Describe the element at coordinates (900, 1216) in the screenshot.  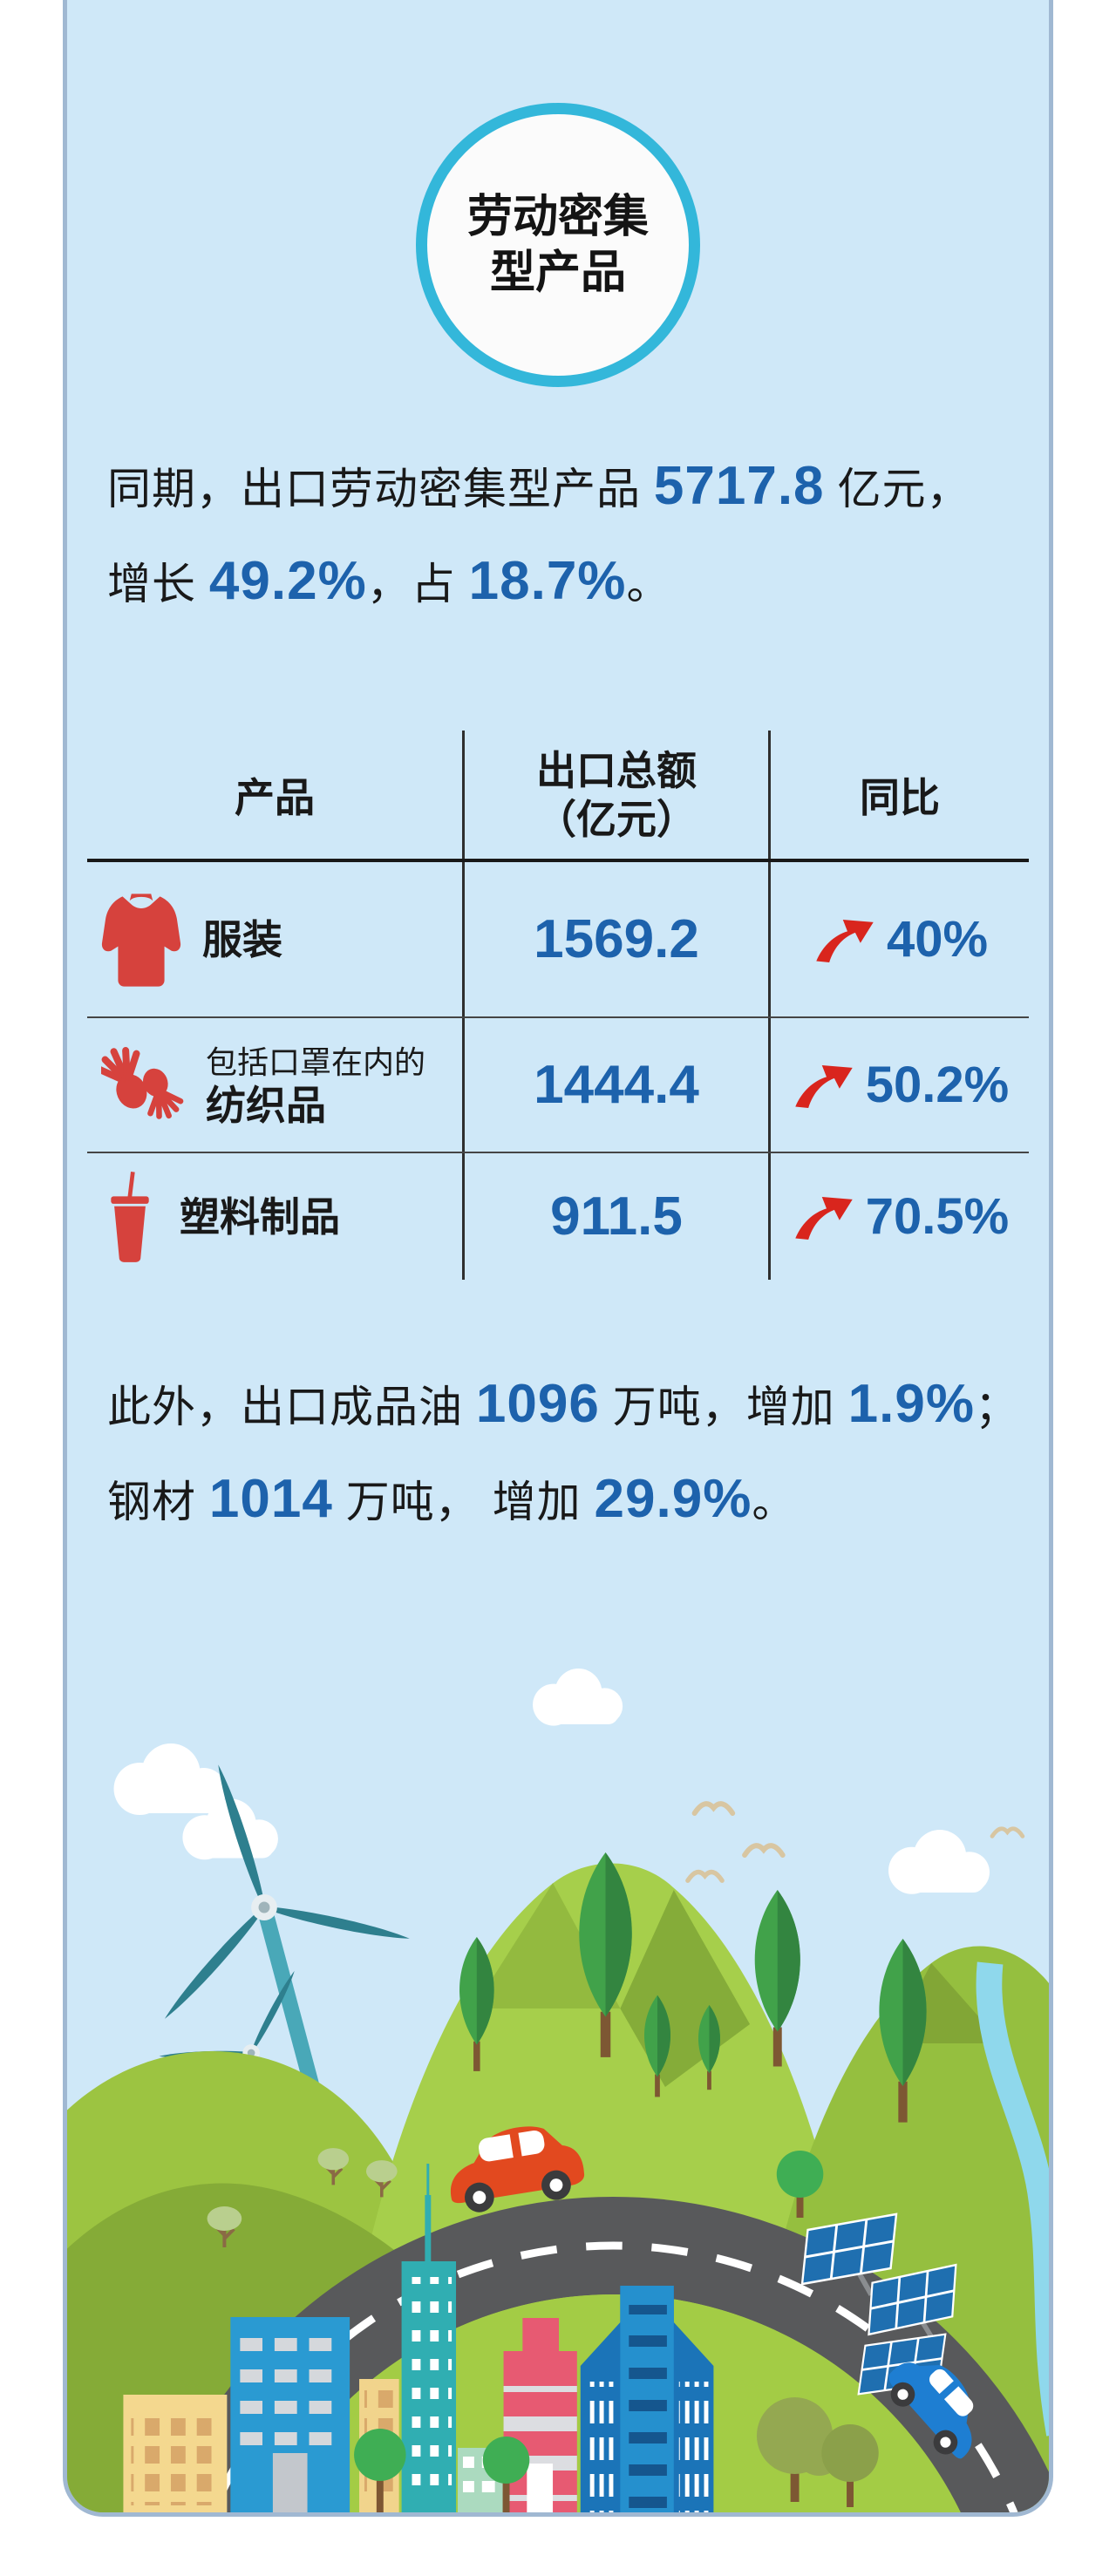
I see `yoy-change: 70.5%` at that location.